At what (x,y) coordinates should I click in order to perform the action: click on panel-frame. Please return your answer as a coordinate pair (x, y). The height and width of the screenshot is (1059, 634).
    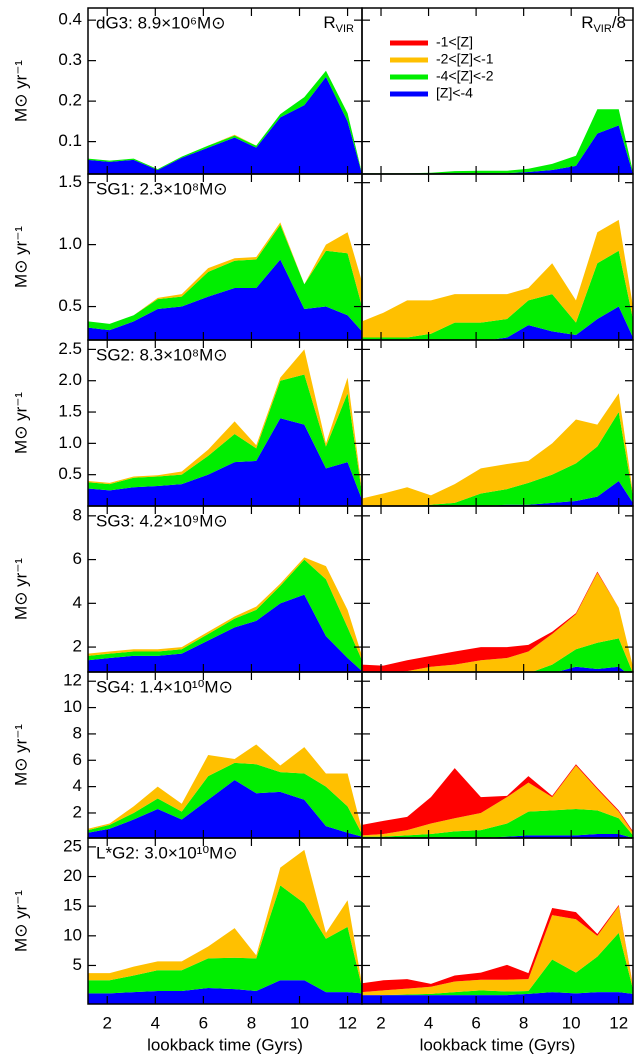
    Looking at the image, I should click on (497, 921).